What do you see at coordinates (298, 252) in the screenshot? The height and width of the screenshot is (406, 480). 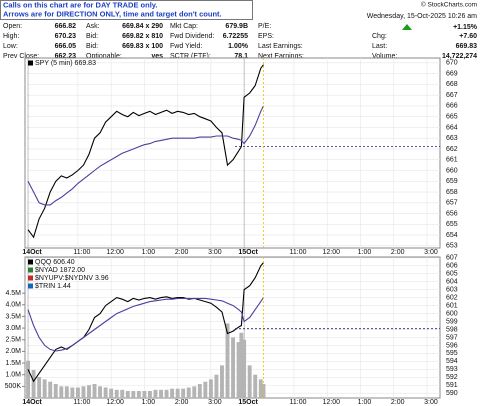 I see `x-tick-label: 11:00` at bounding box center [298, 252].